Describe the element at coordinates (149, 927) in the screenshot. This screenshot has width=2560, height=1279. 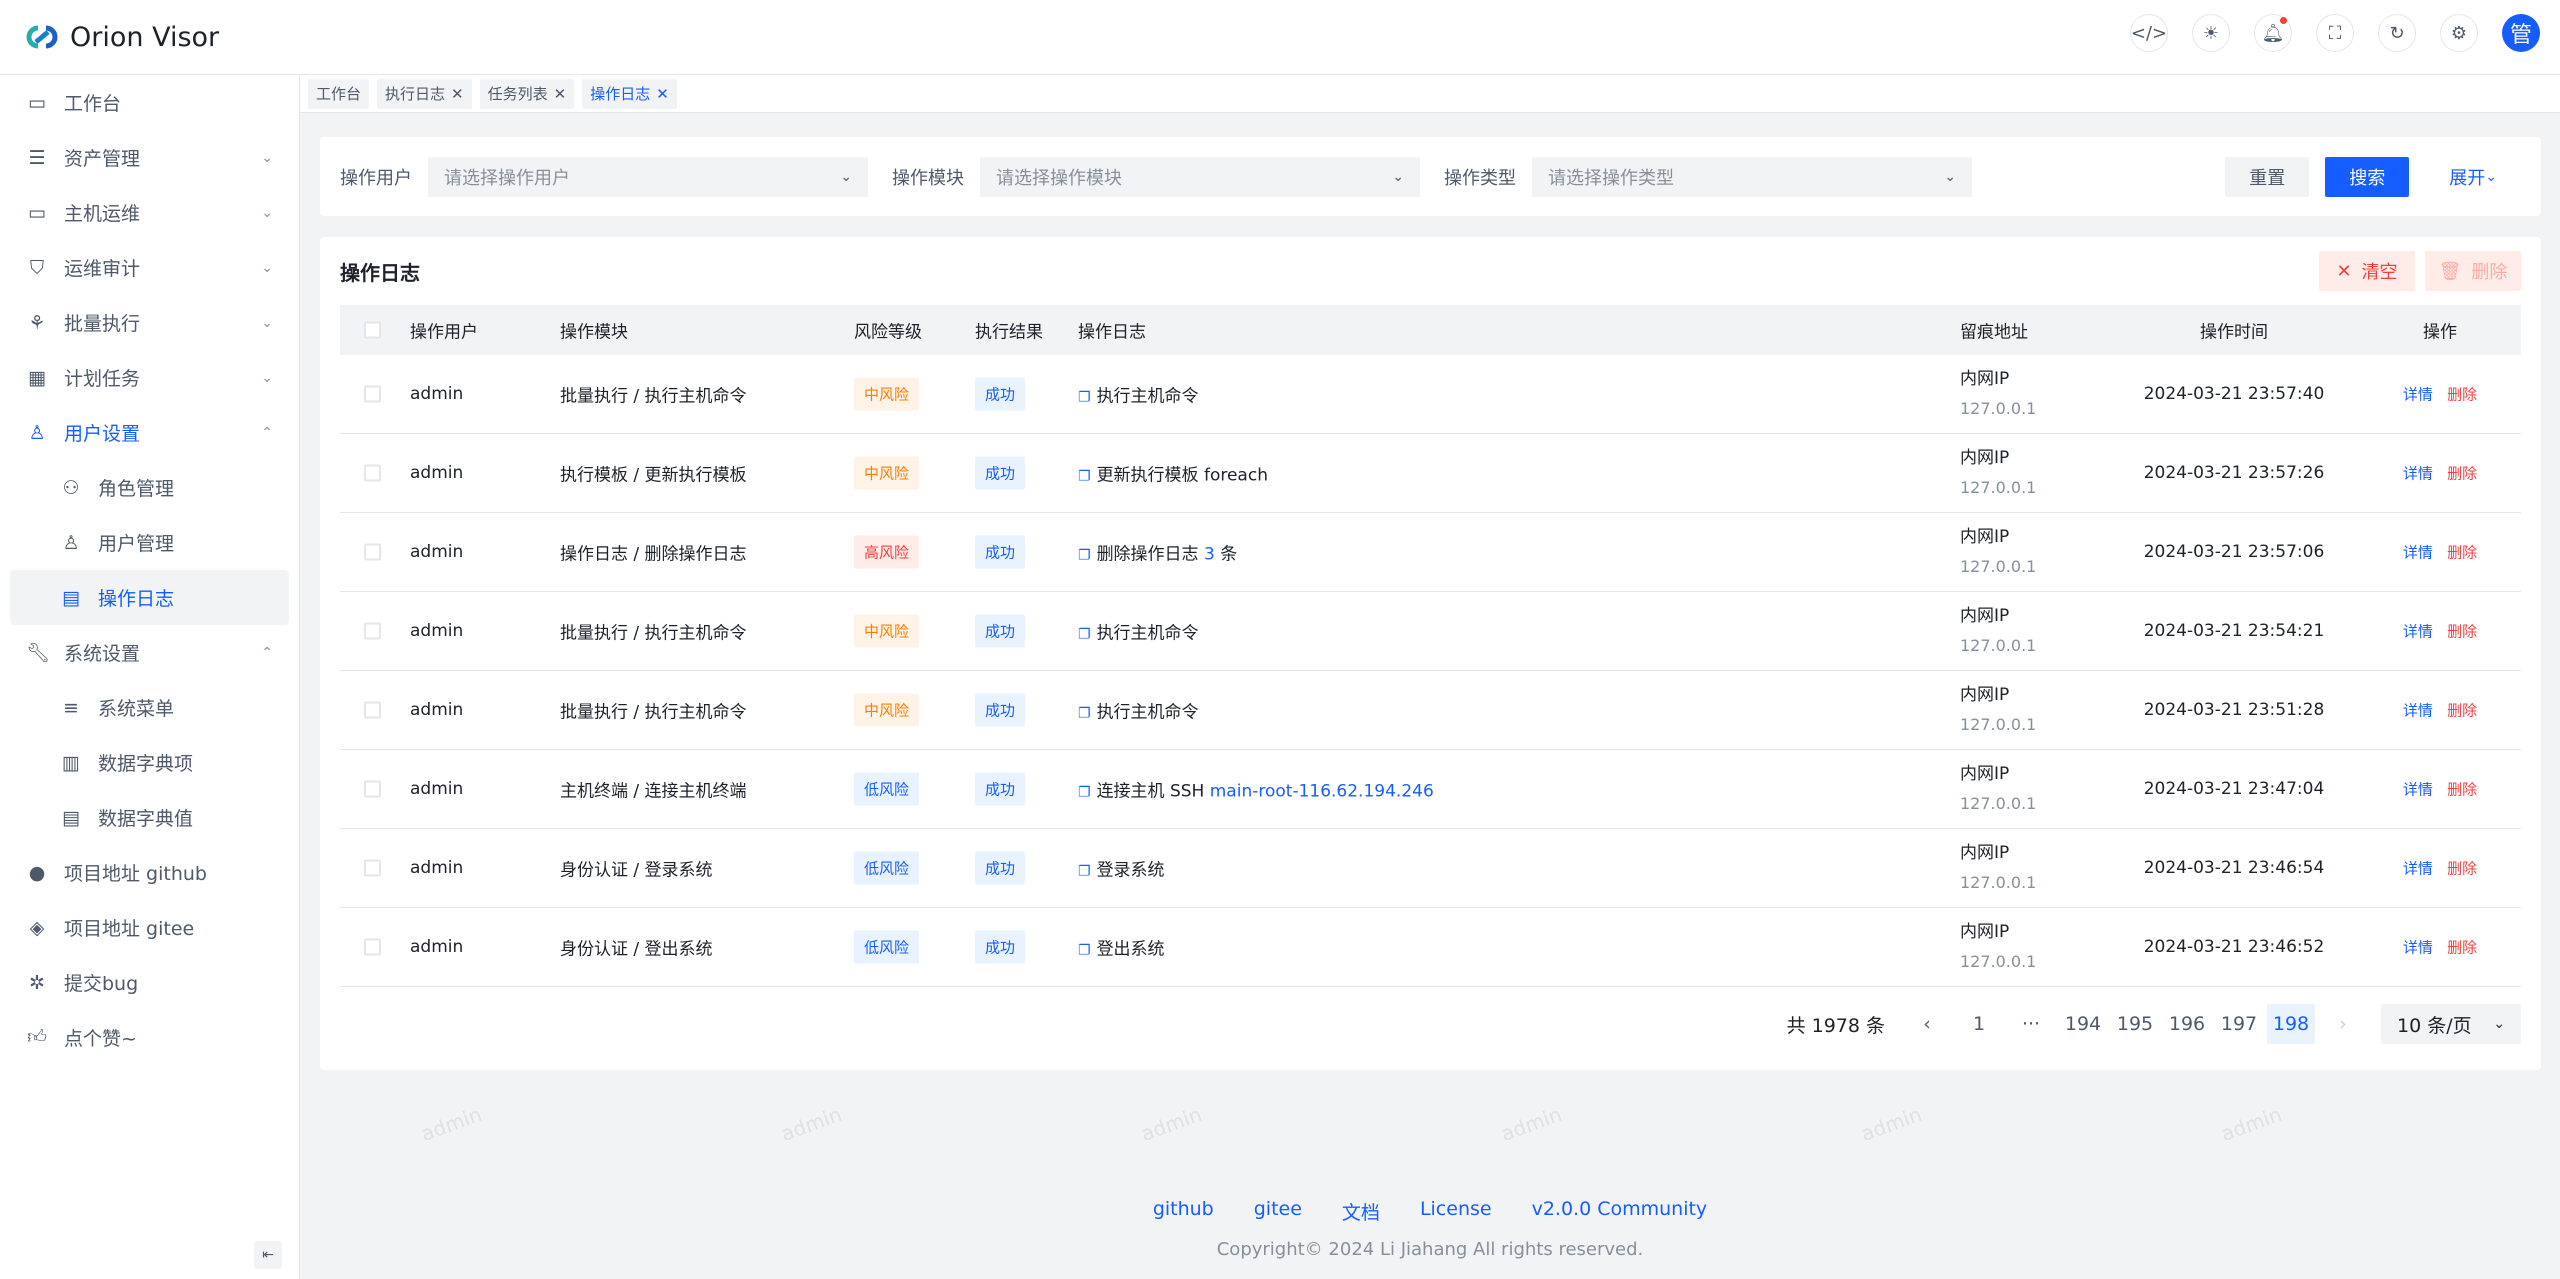
I see `sidebar-item: ◈ 项目地址 gitee` at that location.